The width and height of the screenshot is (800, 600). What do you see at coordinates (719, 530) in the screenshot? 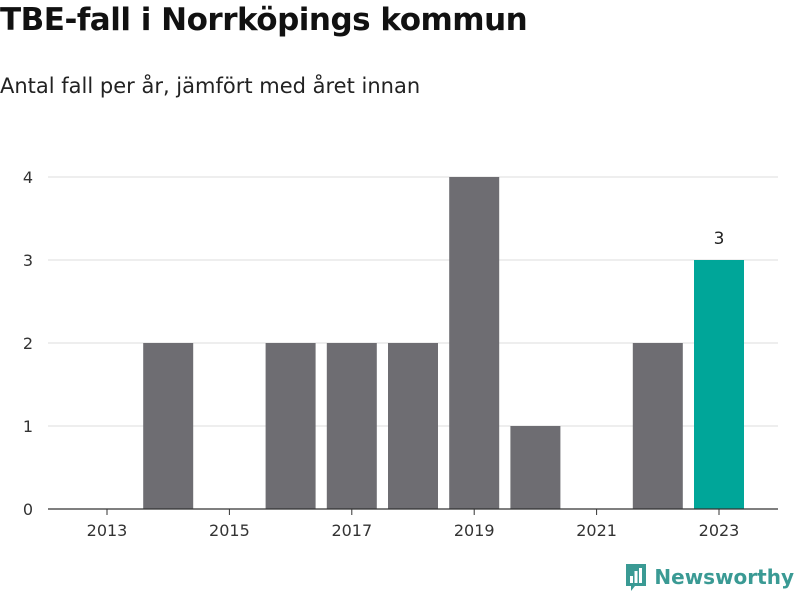
I see `x-tick-label: 2023` at bounding box center [719, 530].